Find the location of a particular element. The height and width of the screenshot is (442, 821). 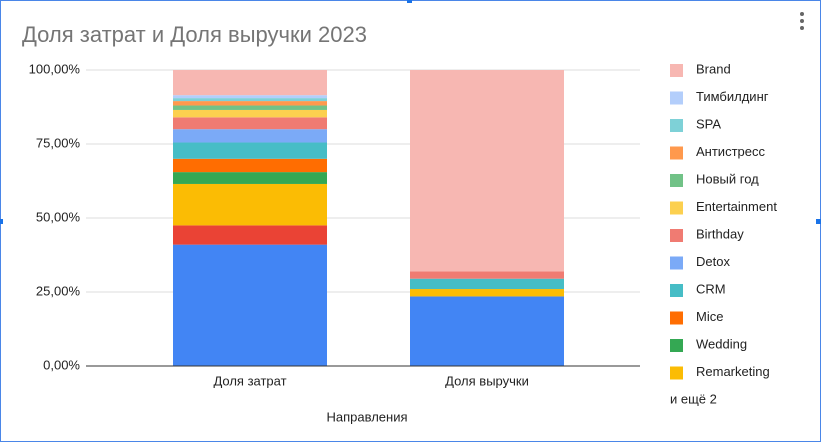

legend-label: Wedding is located at coordinates (721, 343).